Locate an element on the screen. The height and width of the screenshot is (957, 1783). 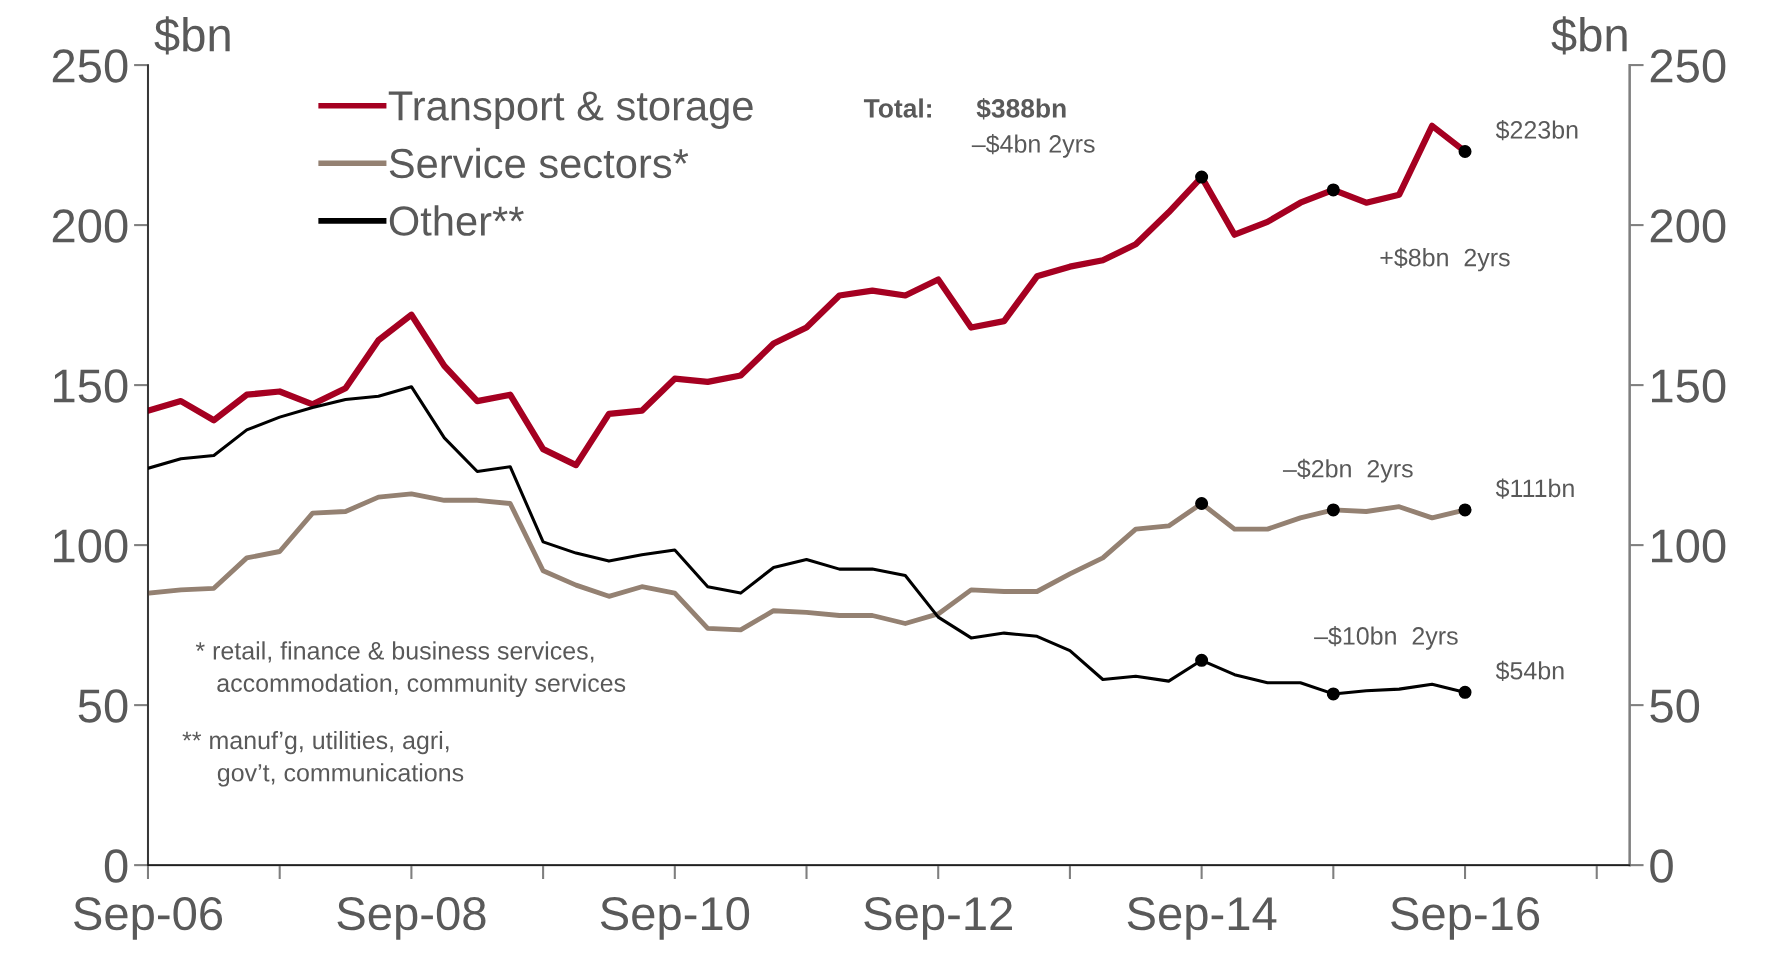
y-tick-label: 150 is located at coordinates (91, 386).